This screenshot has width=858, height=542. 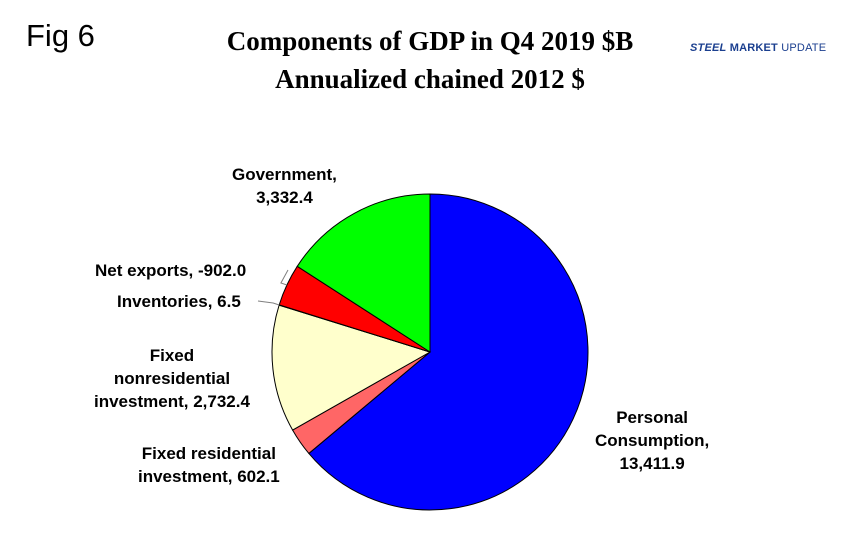 What do you see at coordinates (209, 476) in the screenshot?
I see `label-resid-line-2: investment, 602.1` at bounding box center [209, 476].